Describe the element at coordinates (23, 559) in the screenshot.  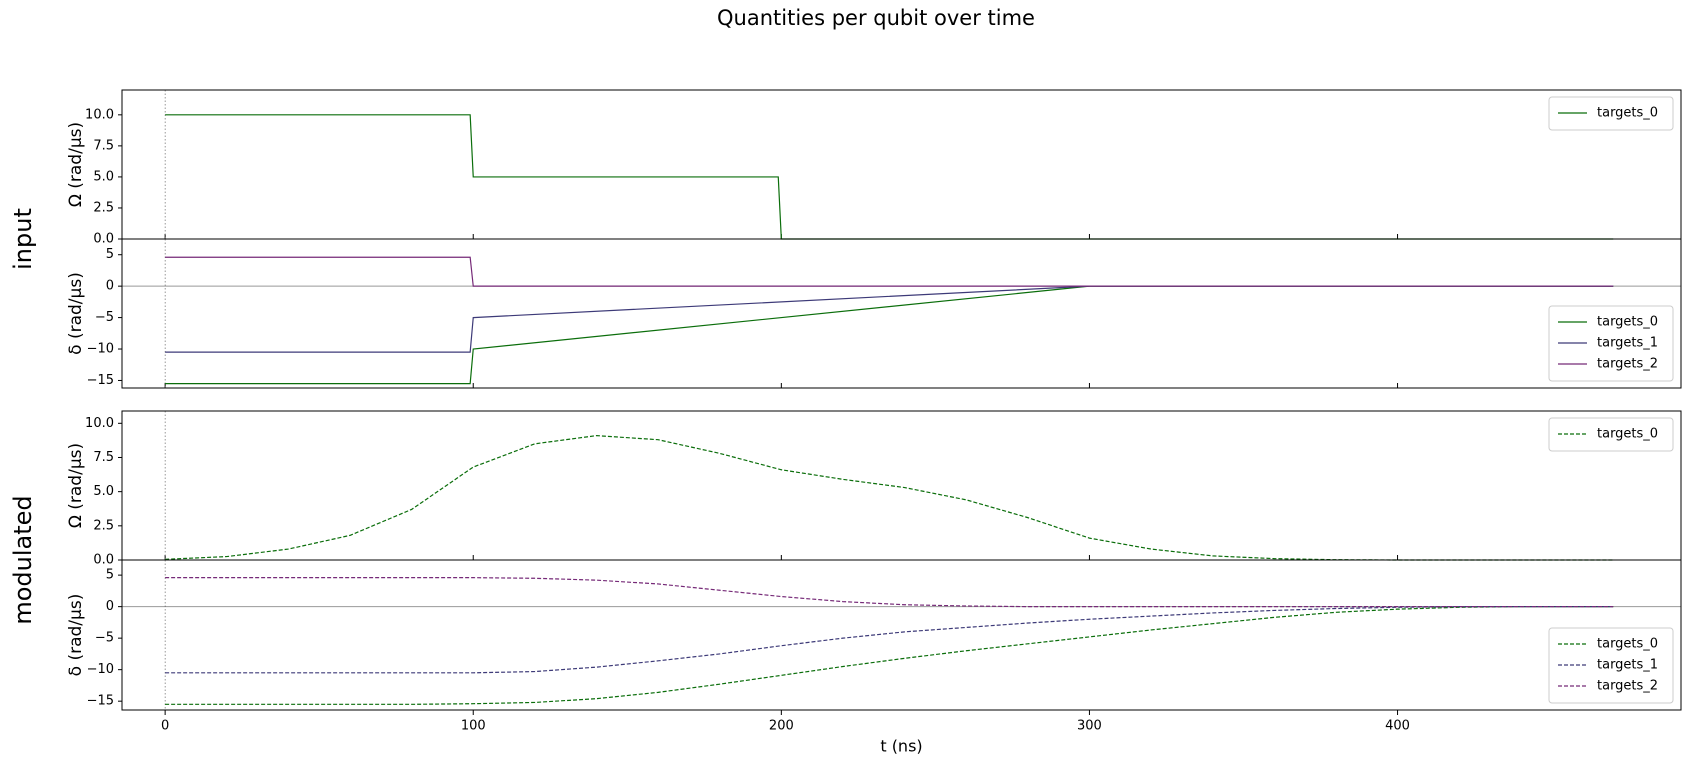
I see `row-label: modulated` at that location.